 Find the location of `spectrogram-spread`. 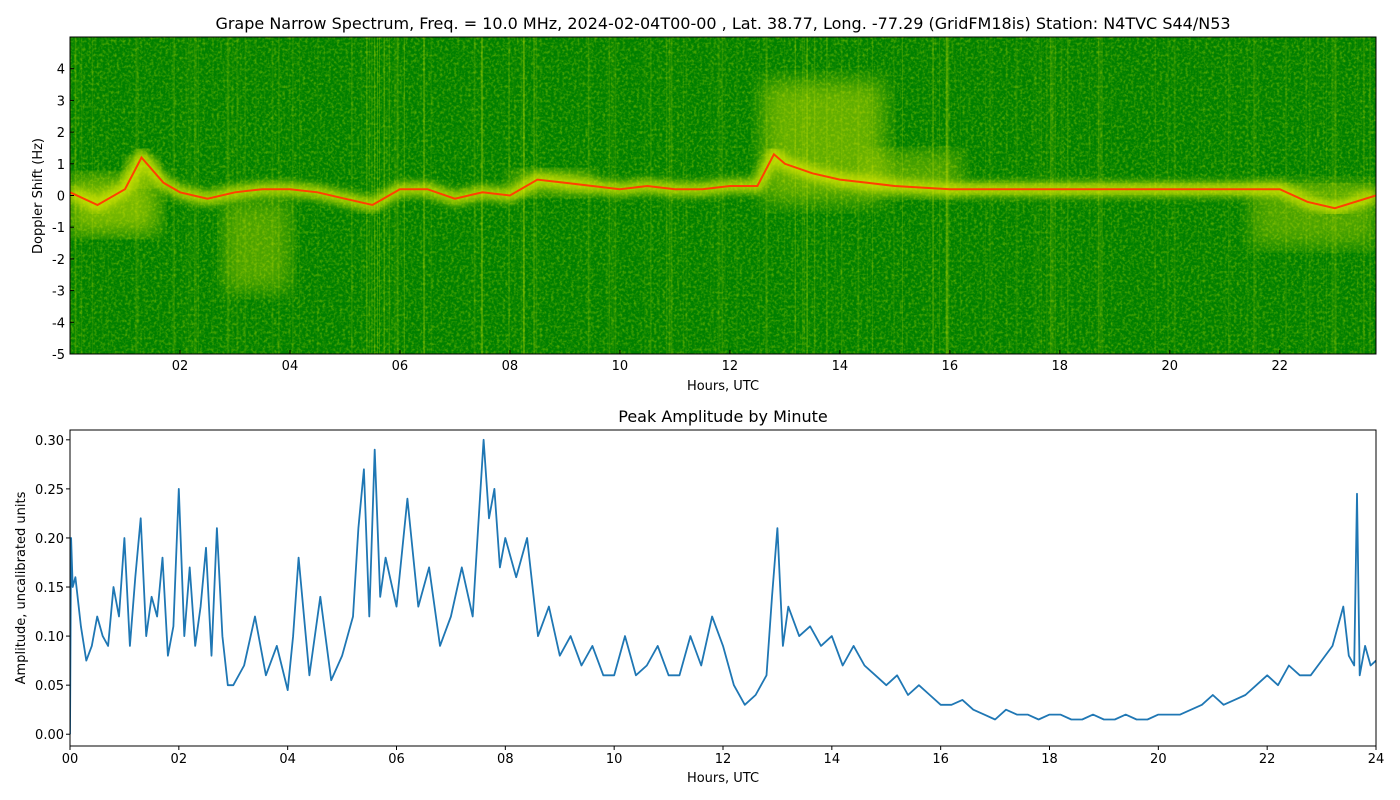

spectrogram-spread is located at coordinates (256, 246).